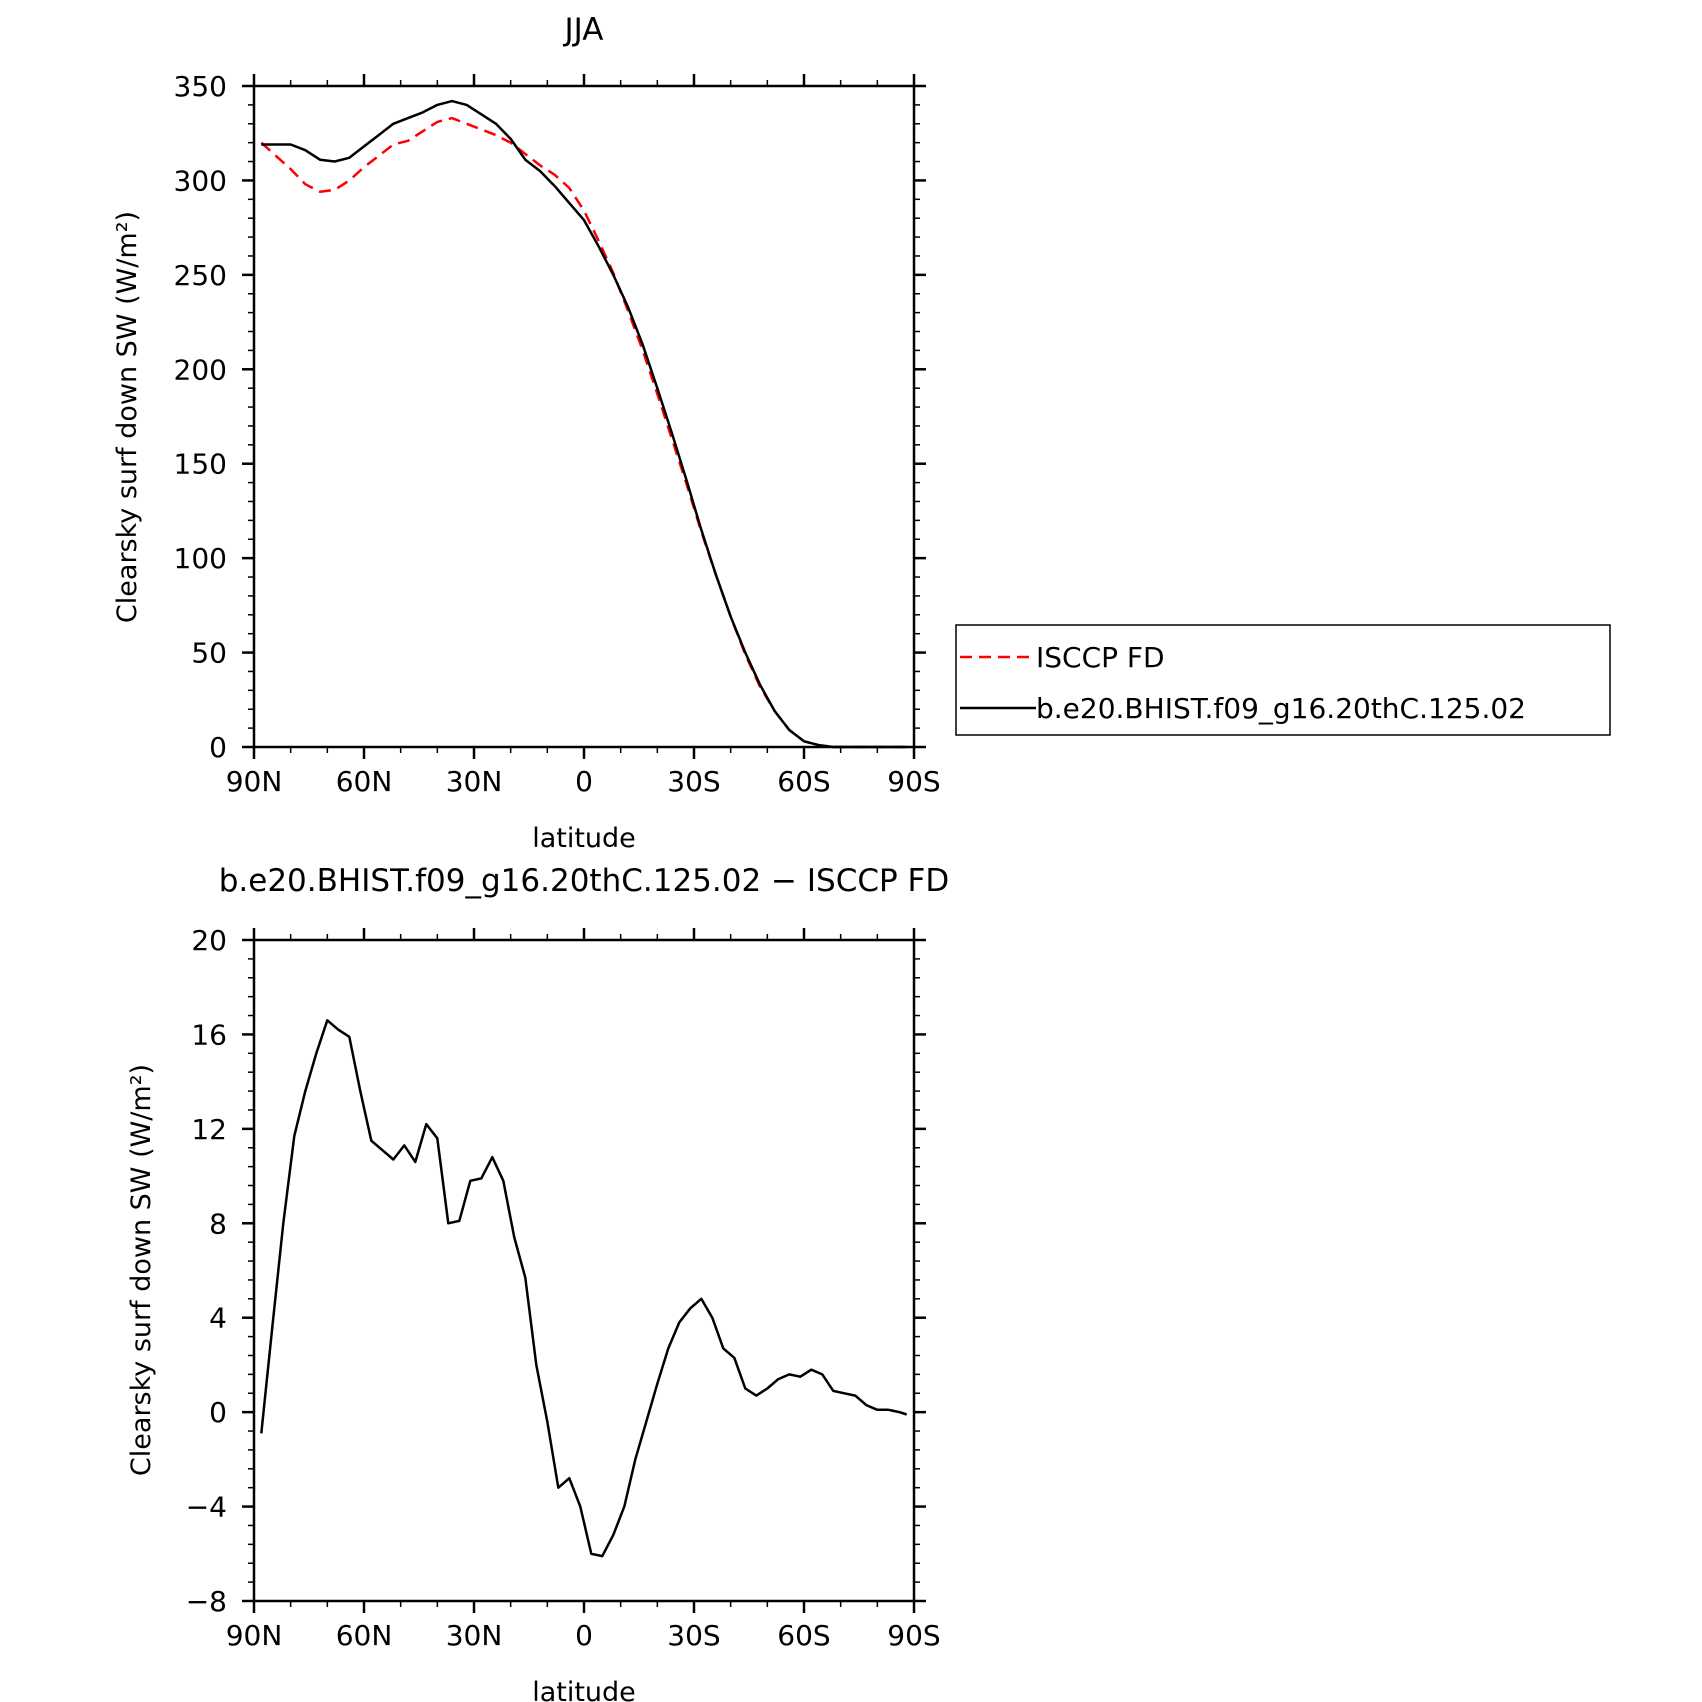 Image resolution: width=1702 pixels, height=1702 pixels. I want to click on bottom-y-tick-label: 16, so click(209, 1034).